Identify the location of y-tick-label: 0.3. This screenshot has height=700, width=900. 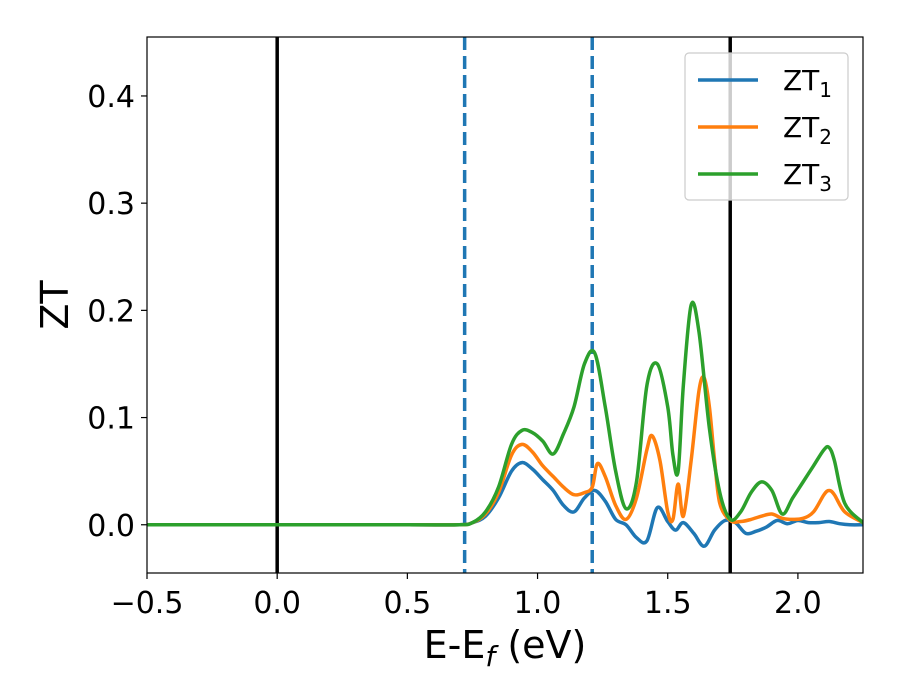
(111, 204).